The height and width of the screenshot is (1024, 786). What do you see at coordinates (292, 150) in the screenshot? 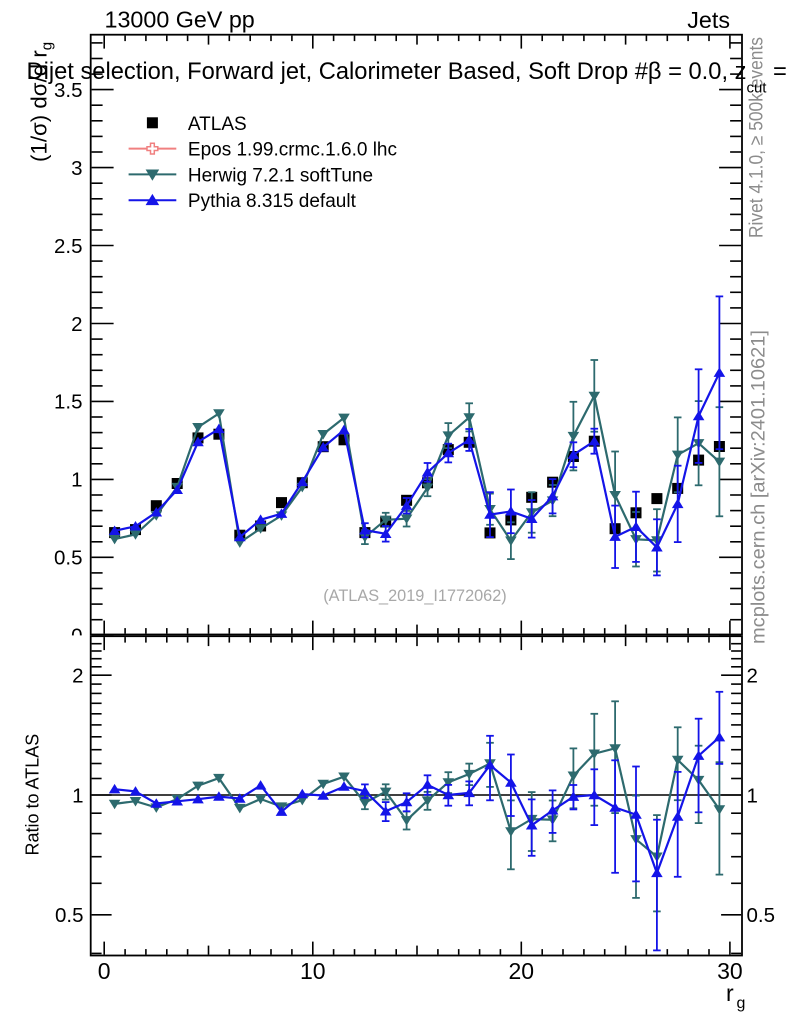
I see `svg-text: Epos 1.99.crmc.1.6.0 lhc` at bounding box center [292, 150].